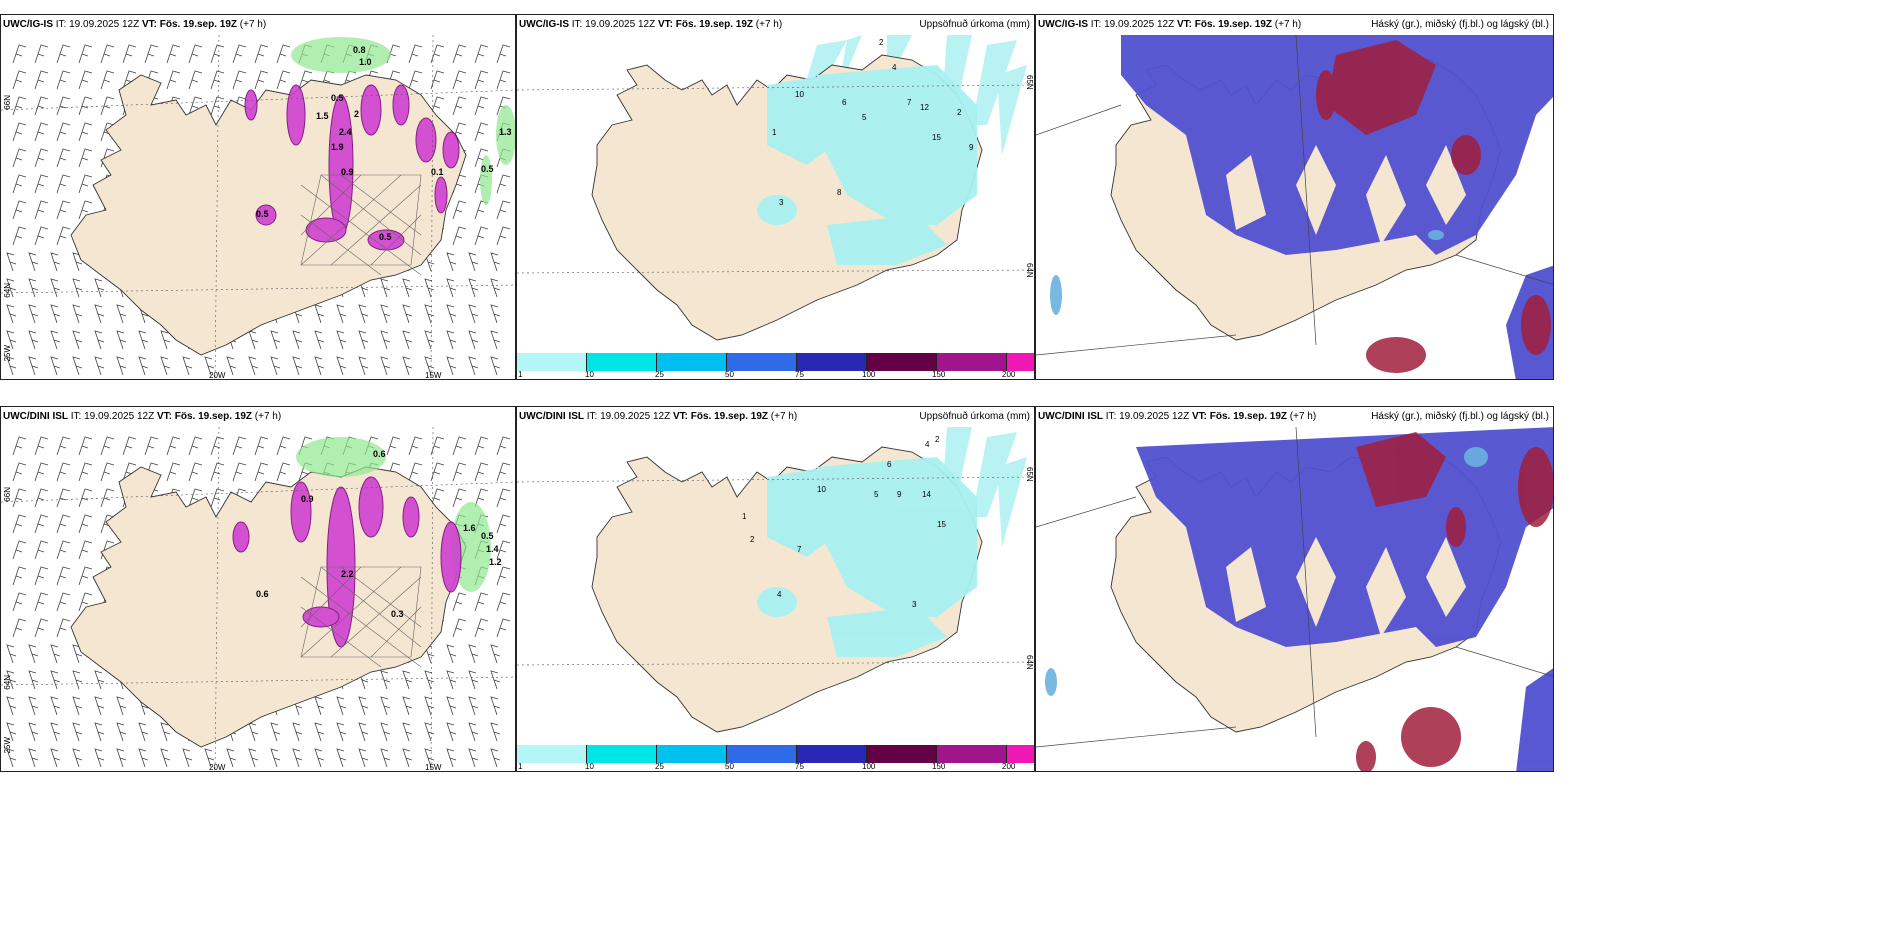  Describe the element at coordinates (775, 362) in the screenshot. I see `colorbar` at that location.